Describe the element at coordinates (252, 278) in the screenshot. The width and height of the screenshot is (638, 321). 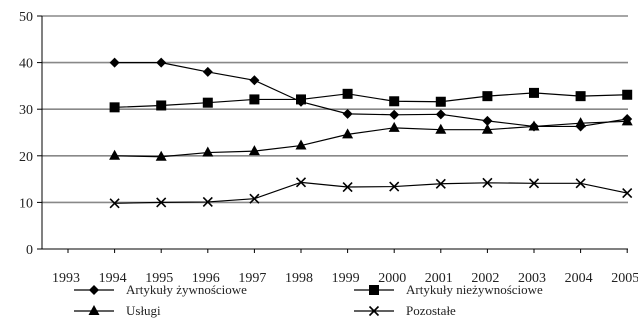
I see `x-tick-label: 1997` at that location.